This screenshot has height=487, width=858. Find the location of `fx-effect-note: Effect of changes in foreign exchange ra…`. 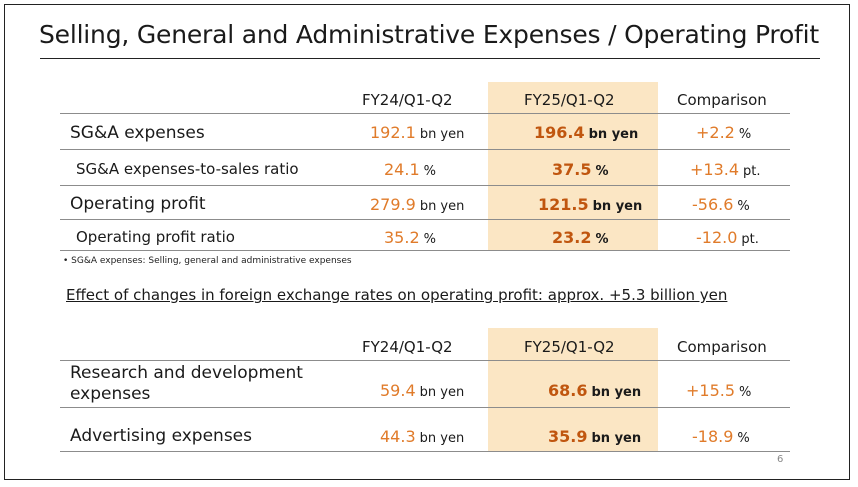

fx-effect-note: Effect of changes in foreign exchange ra… is located at coordinates (397, 295).